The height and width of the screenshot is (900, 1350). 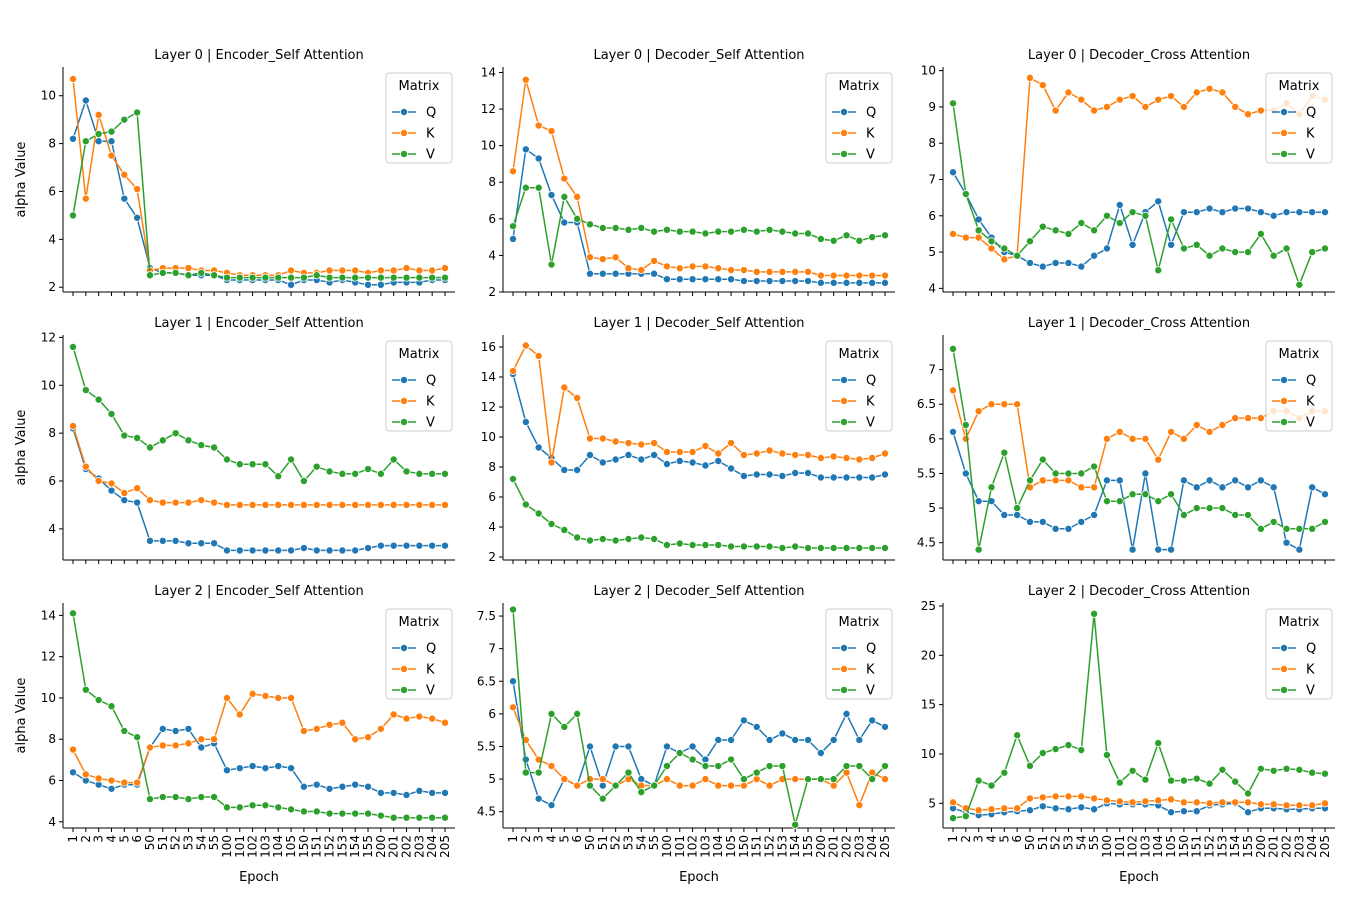 I want to click on y-axis-label: alpha Value, so click(x=21, y=448).